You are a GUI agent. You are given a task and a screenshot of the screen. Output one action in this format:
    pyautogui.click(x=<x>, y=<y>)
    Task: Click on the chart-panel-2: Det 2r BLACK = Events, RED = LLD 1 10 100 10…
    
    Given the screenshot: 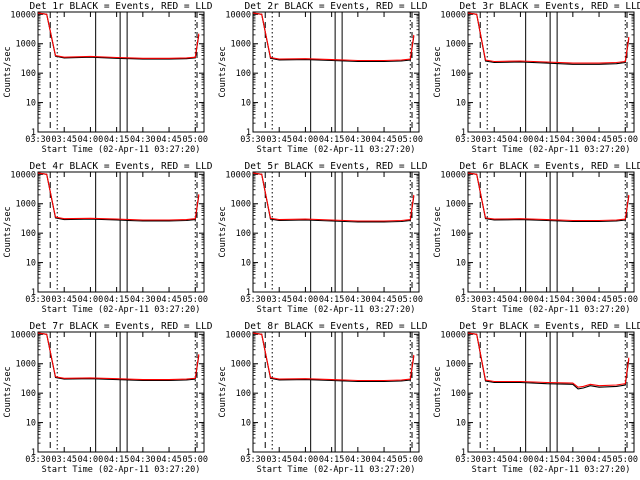 What is the action you would take?
    pyautogui.click(x=323, y=78)
    